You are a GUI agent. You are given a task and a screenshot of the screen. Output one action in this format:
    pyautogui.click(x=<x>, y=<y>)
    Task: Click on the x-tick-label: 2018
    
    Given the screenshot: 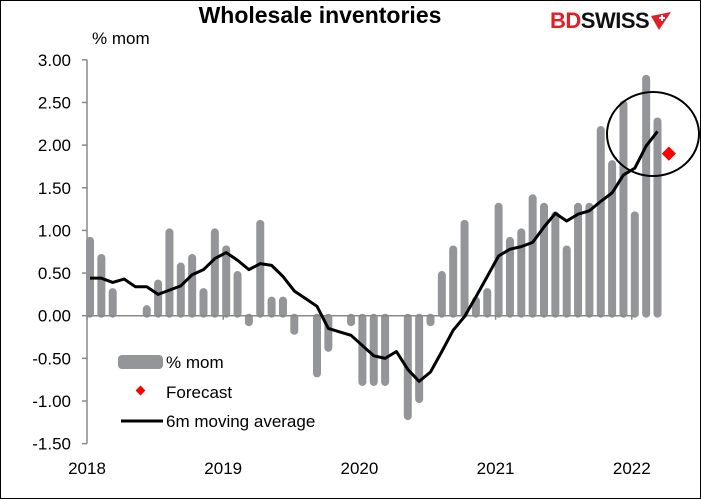 What is the action you would take?
    pyautogui.click(x=87, y=468)
    